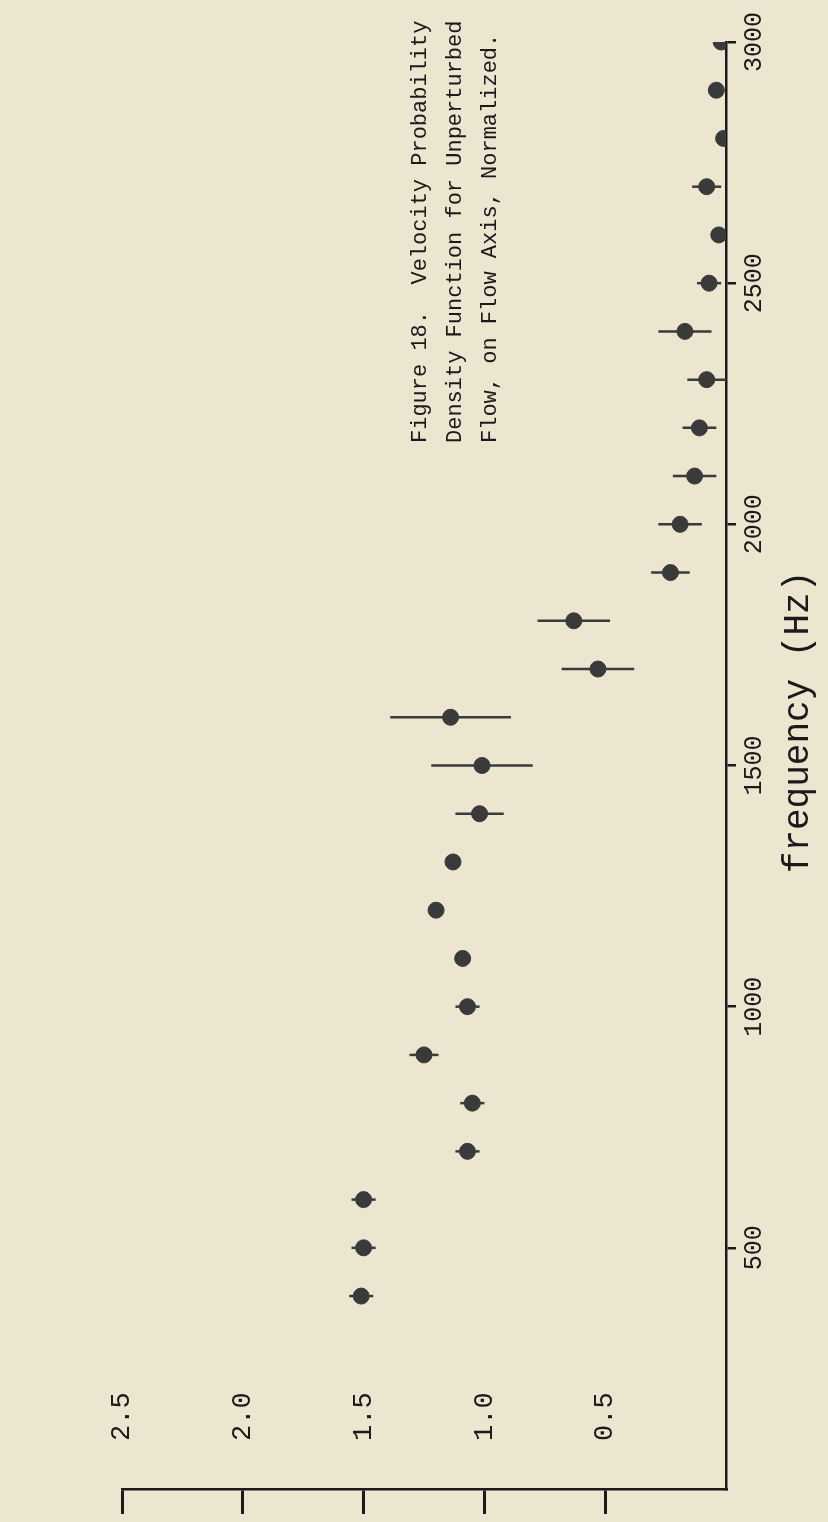 This screenshot has width=828, height=1522. I want to click on x-tick-label: 0.5, so click(605, 1416).